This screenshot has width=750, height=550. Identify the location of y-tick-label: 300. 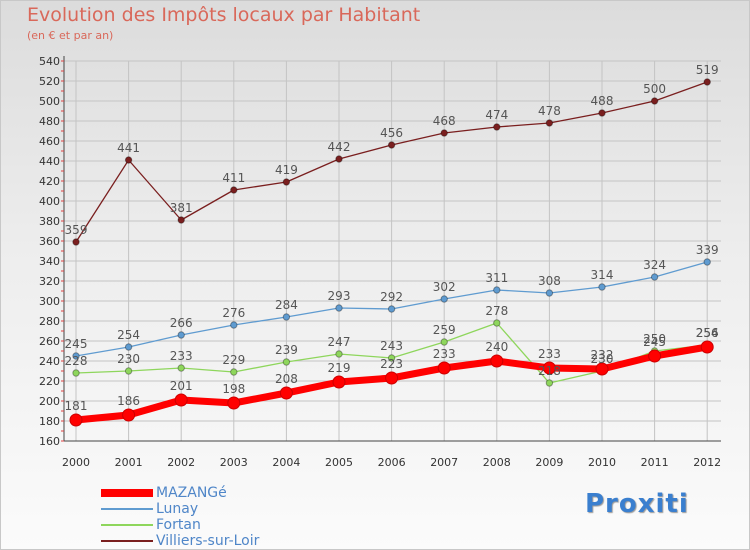
(49, 301).